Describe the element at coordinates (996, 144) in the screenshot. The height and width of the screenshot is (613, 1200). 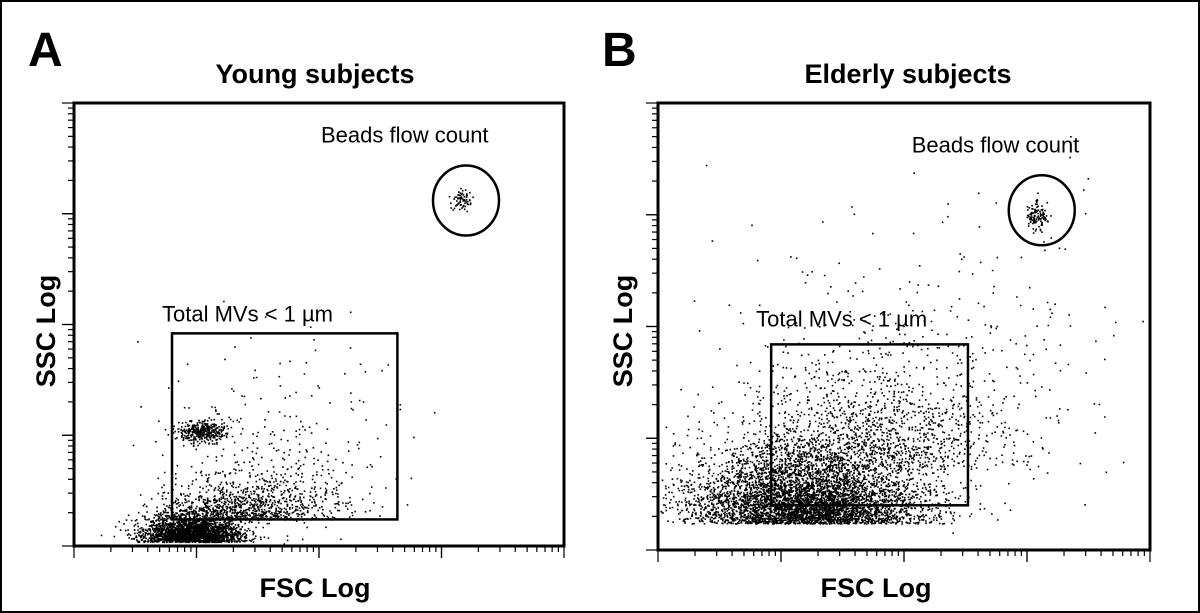
I see `panel-b-beads-gate-label: Beads flow count` at that location.